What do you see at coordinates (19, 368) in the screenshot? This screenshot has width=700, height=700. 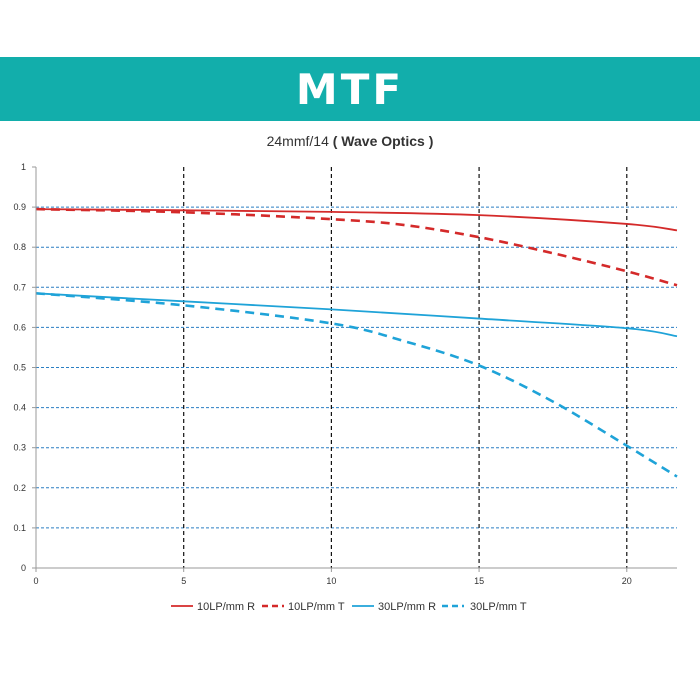 I see `y-tick-label: 0.5` at bounding box center [19, 368].